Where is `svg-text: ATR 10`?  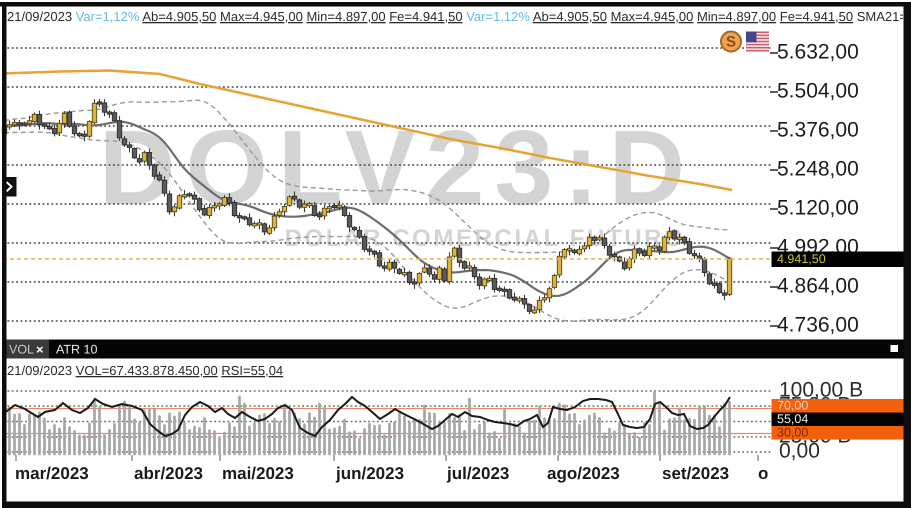
svg-text: ATR 10 is located at coordinates (76, 349).